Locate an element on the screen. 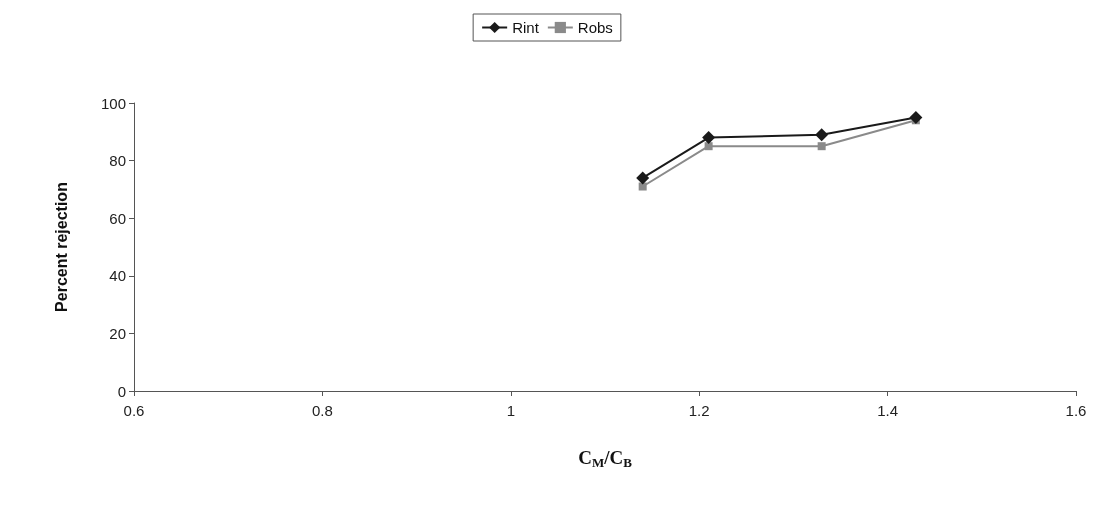 Image resolution: width=1094 pixels, height=508 pixels. y-tick-label: 100 is located at coordinates (113, 103).